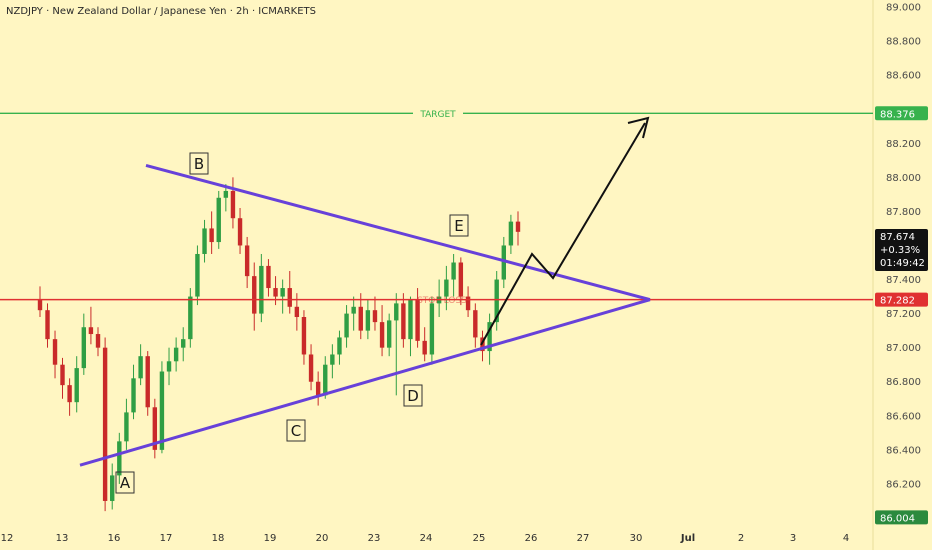 The width and height of the screenshot is (932, 550). I want to click on stop-price-badge-bg, so click(901, 299).